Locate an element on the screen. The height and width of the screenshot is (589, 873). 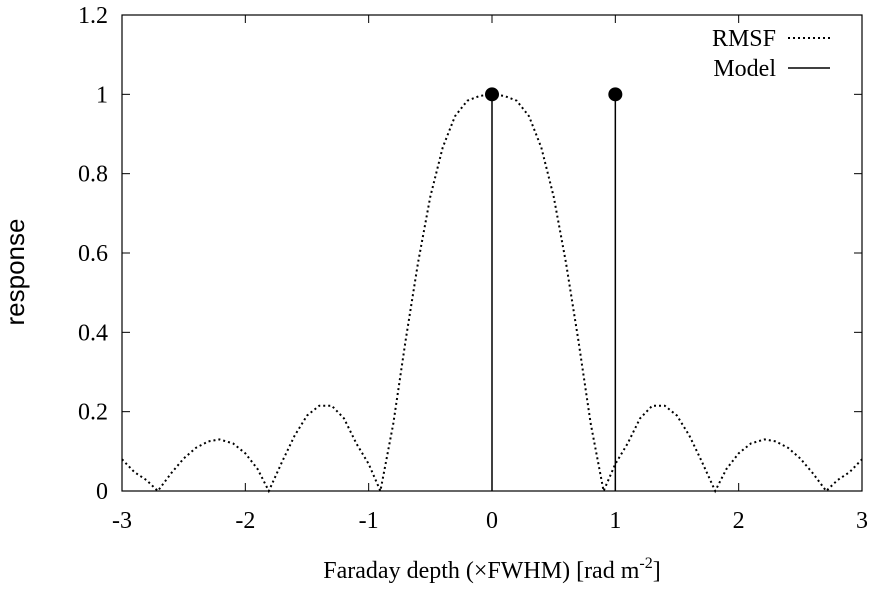
y-tick-label: 0.8 is located at coordinates (93, 175).